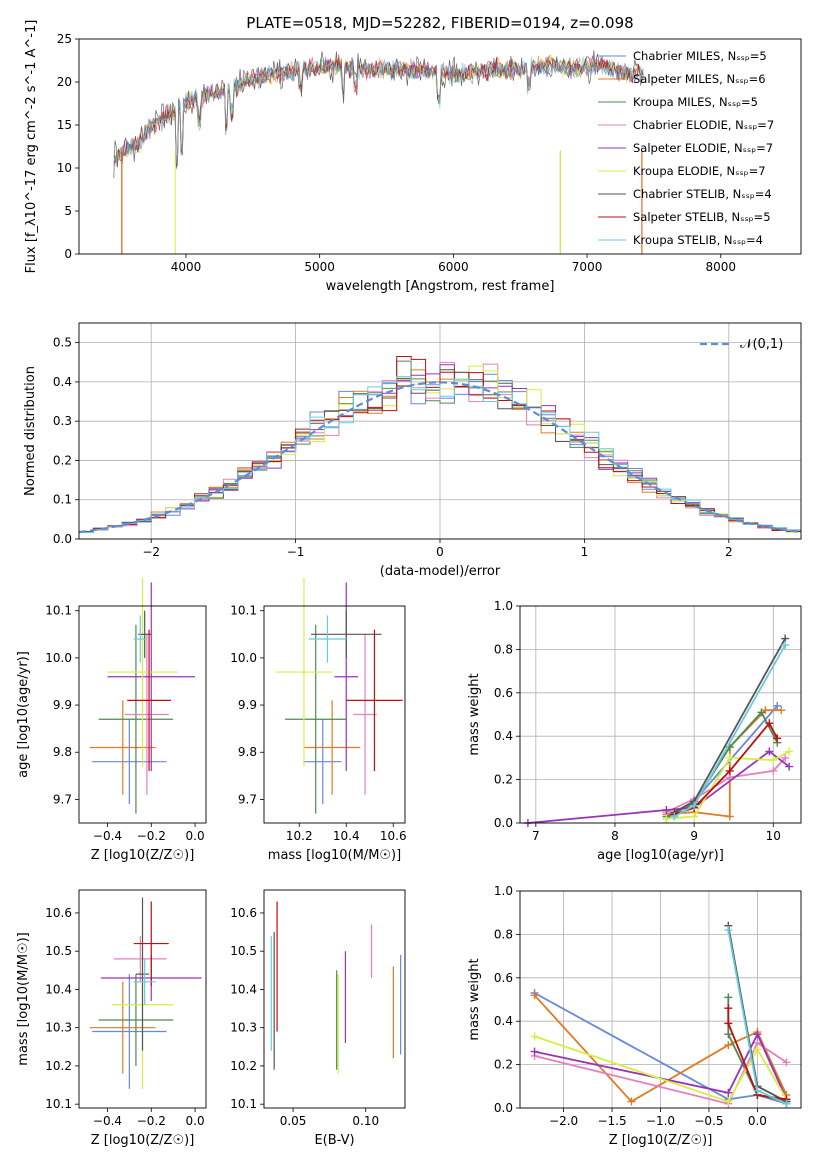  I want to click on x-tick-label: 0.10, so click(365, 1121).